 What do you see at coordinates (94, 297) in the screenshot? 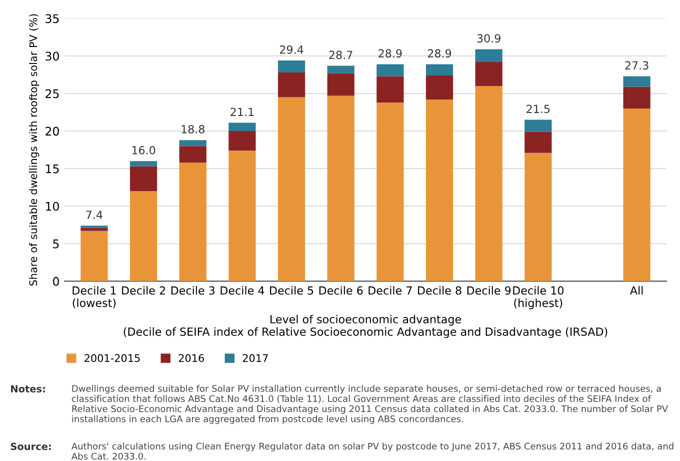
I see `x-tick-label: Decile 1 (lowest)` at bounding box center [94, 297].